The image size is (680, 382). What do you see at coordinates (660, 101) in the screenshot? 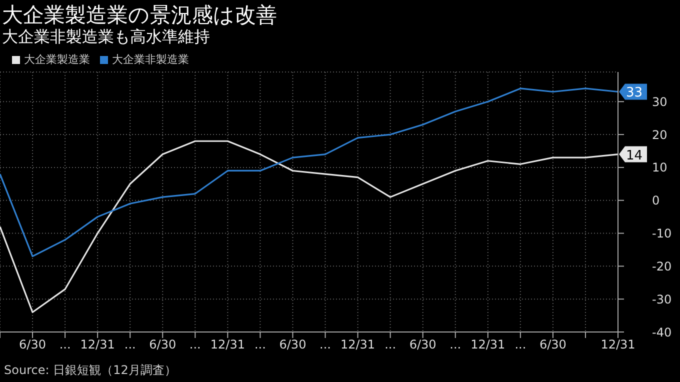
I see `y-tick-label: 30` at bounding box center [660, 101].